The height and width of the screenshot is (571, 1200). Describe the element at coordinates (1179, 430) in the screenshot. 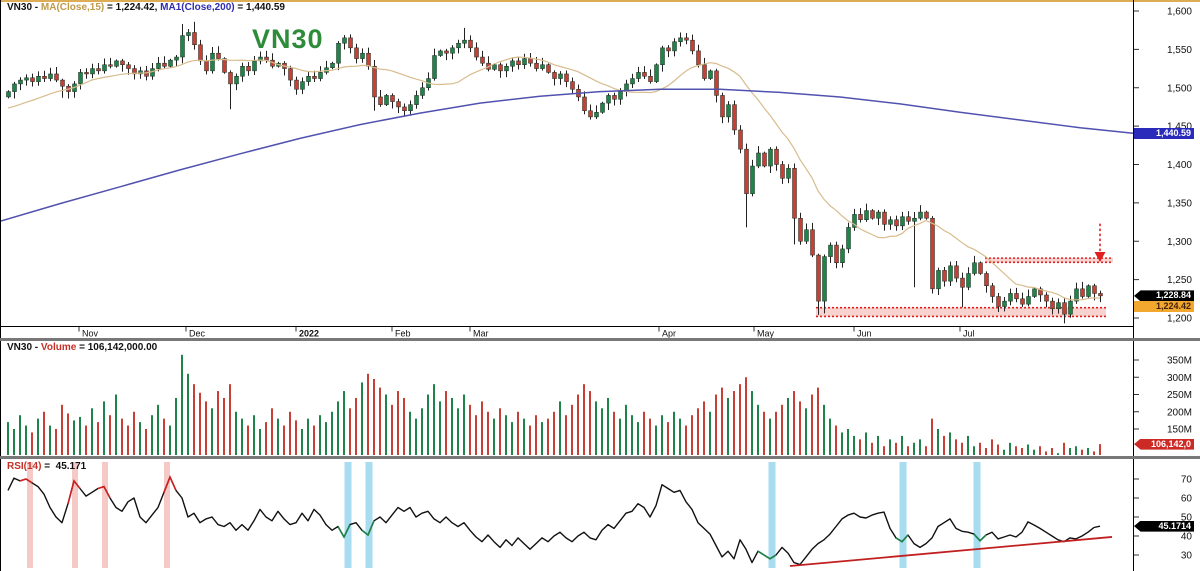

I see `svg-text: 150M` at that location.